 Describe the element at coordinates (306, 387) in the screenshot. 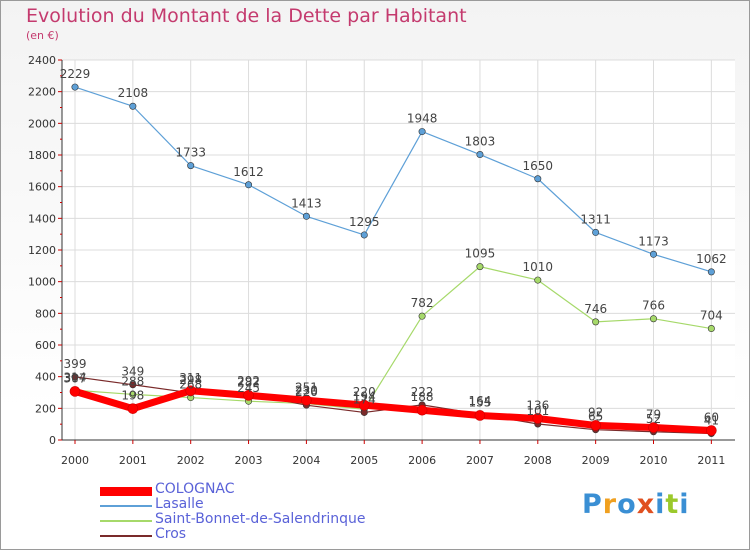

I see `data-label-COLOGNAC: 251` at that location.